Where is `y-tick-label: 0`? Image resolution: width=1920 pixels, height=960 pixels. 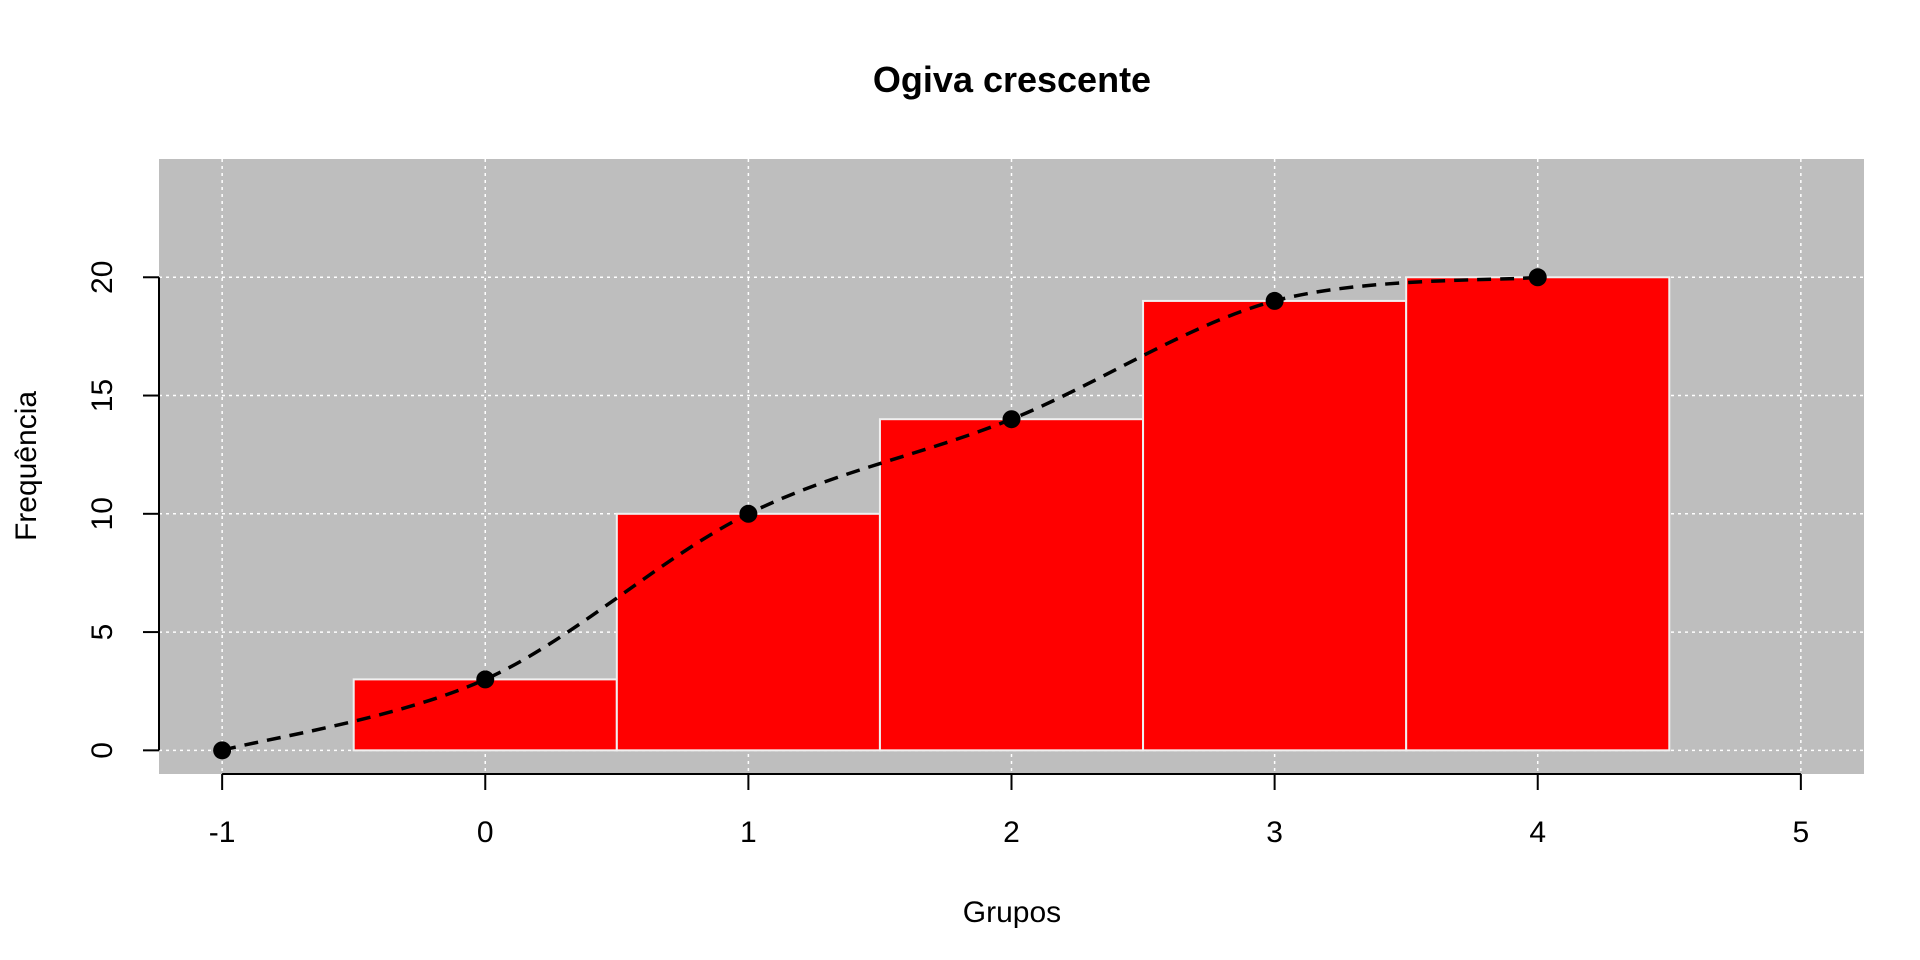
y-tick-label: 0 is located at coordinates (102, 750).